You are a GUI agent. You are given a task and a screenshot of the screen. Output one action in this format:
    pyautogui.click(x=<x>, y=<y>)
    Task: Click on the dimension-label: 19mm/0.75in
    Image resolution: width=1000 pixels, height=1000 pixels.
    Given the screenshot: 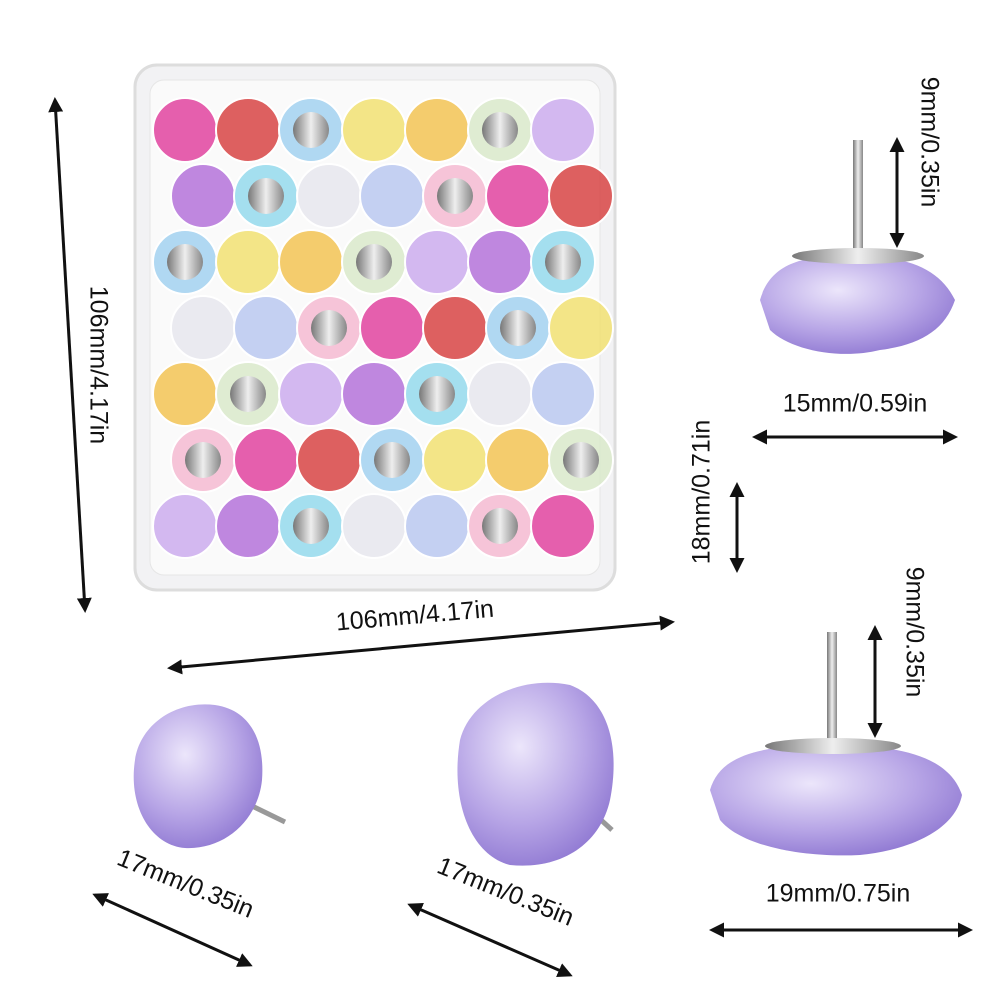 What is the action you would take?
    pyautogui.click(x=838, y=894)
    